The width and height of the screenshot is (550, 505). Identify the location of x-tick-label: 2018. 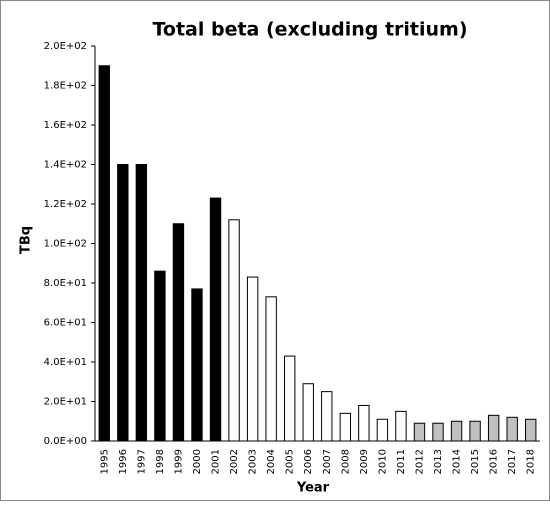
(531, 461).